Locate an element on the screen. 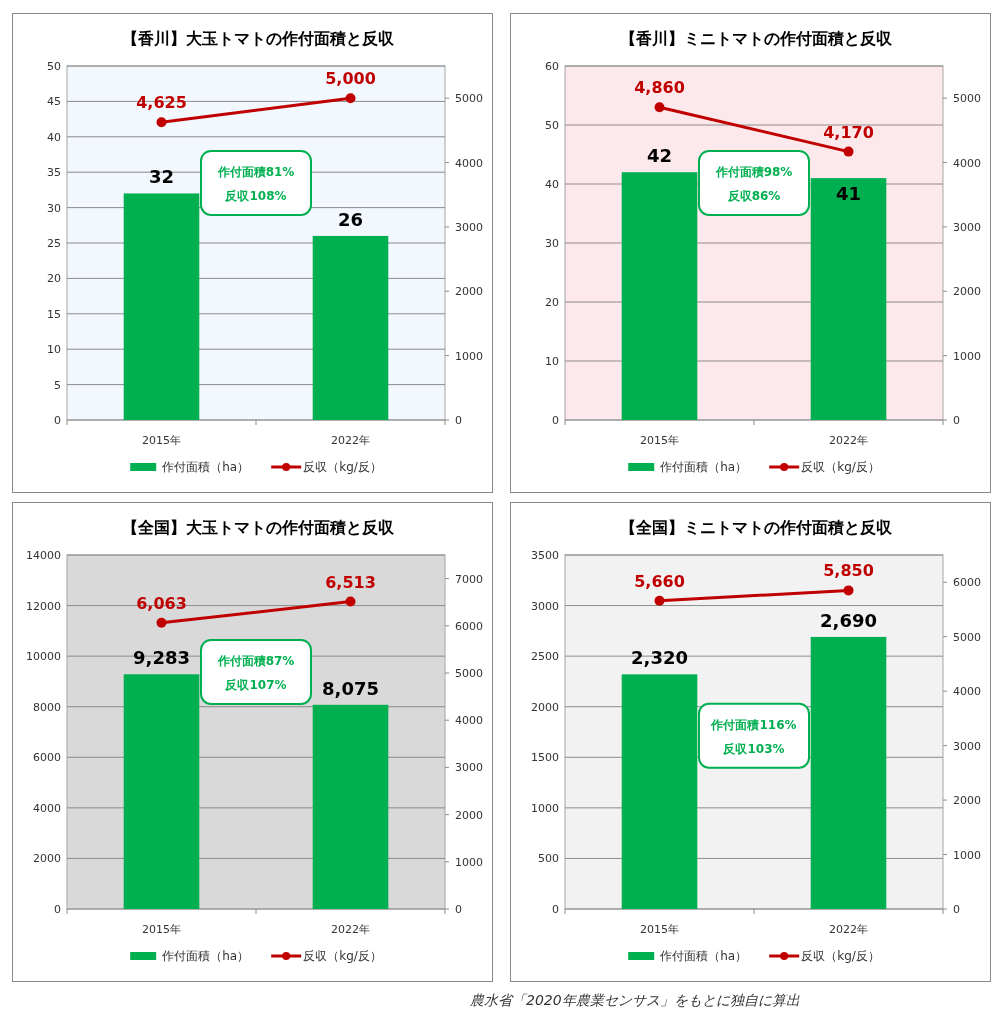 The height and width of the screenshot is (1028, 1002). data-label: 4,170 is located at coordinates (848, 132).